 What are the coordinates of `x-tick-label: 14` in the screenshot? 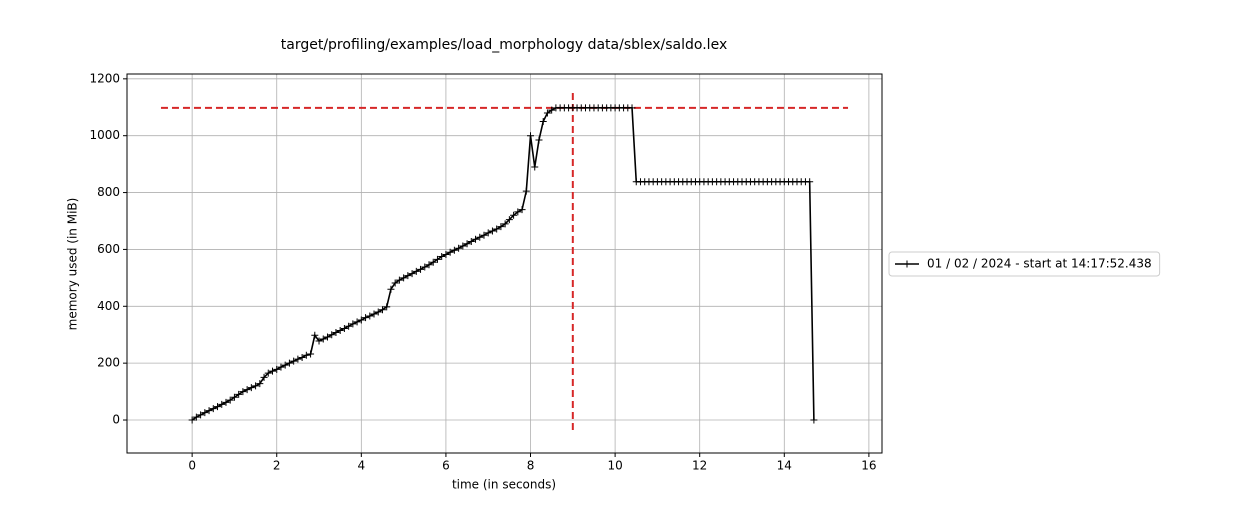 It's located at (784, 466).